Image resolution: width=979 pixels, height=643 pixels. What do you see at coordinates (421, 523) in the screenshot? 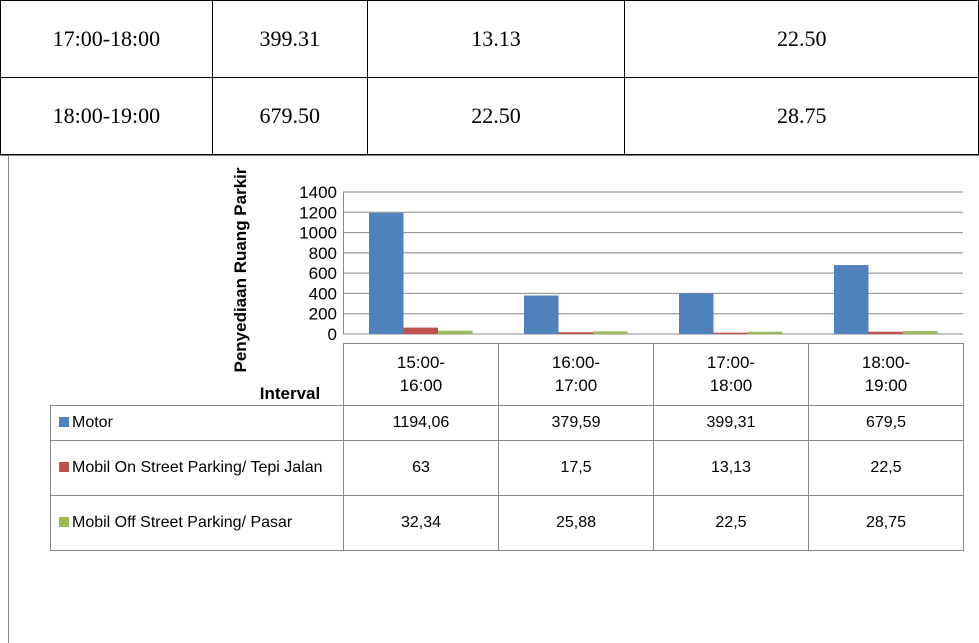
I see `value-cell: 32,34` at bounding box center [421, 523].